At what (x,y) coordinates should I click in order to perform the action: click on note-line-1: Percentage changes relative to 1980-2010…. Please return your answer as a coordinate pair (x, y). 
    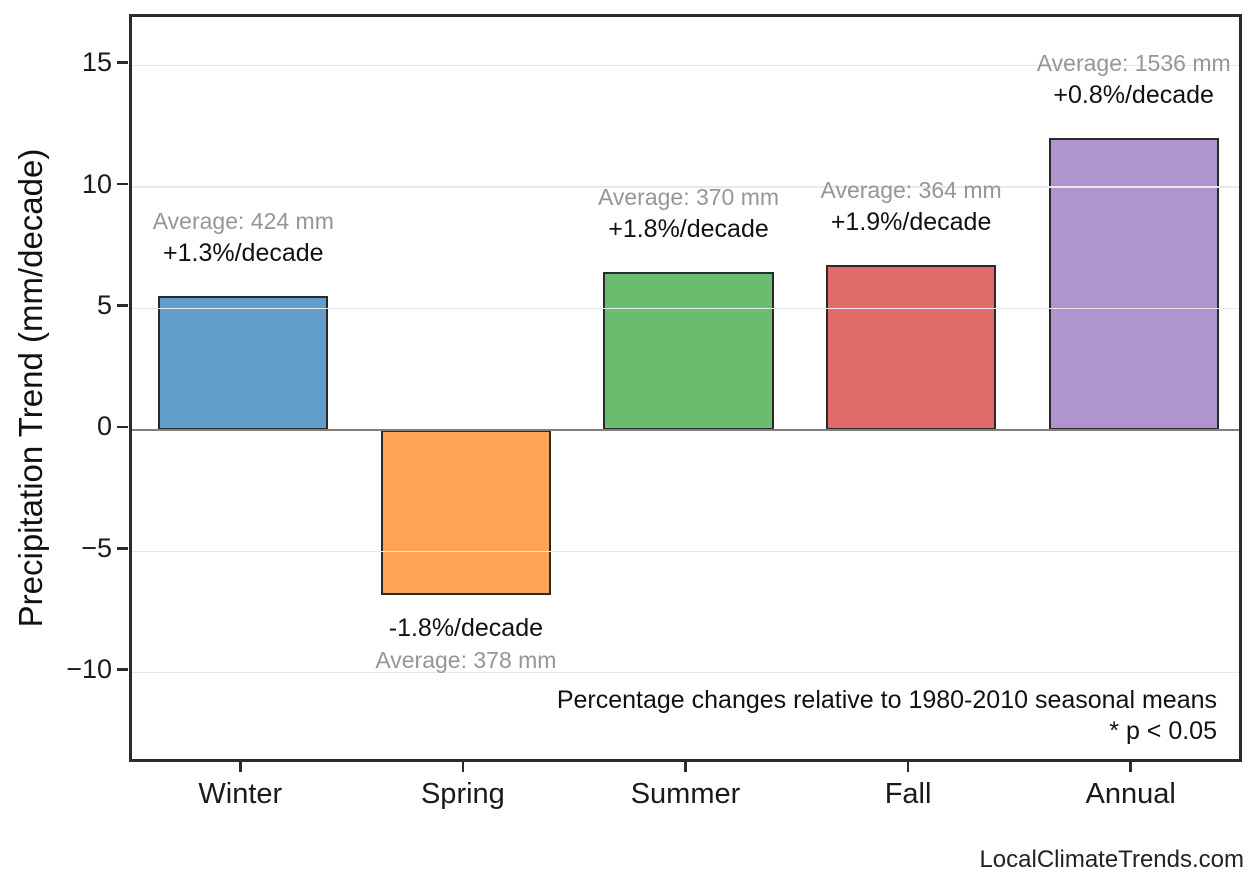
    Looking at the image, I should click on (886, 700).